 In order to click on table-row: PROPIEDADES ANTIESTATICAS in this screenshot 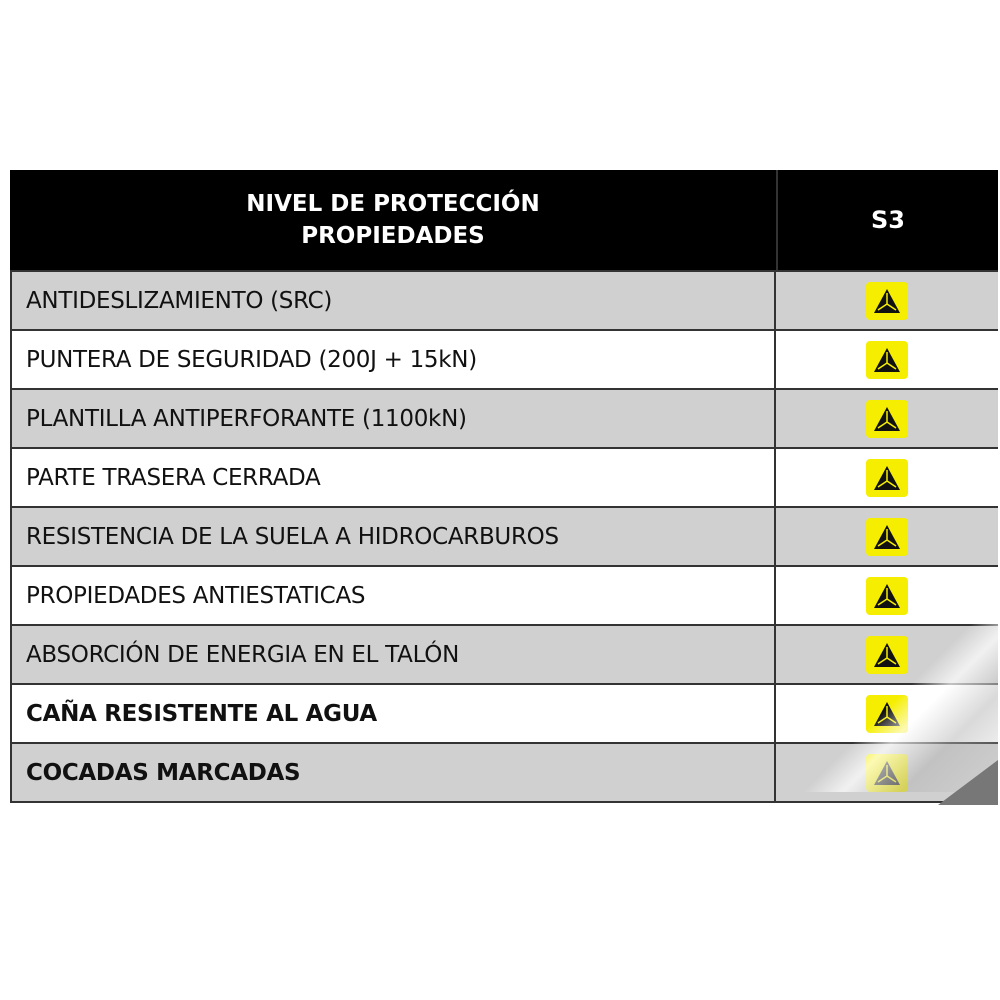, I will do `click(504, 594)`.